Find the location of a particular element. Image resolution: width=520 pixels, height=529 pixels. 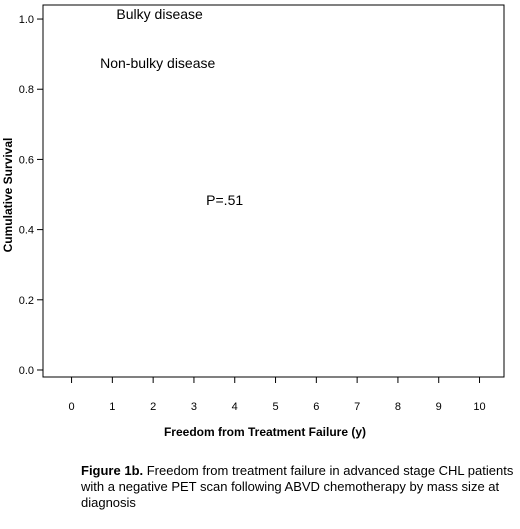

x-tick-label: 7 is located at coordinates (357, 407).